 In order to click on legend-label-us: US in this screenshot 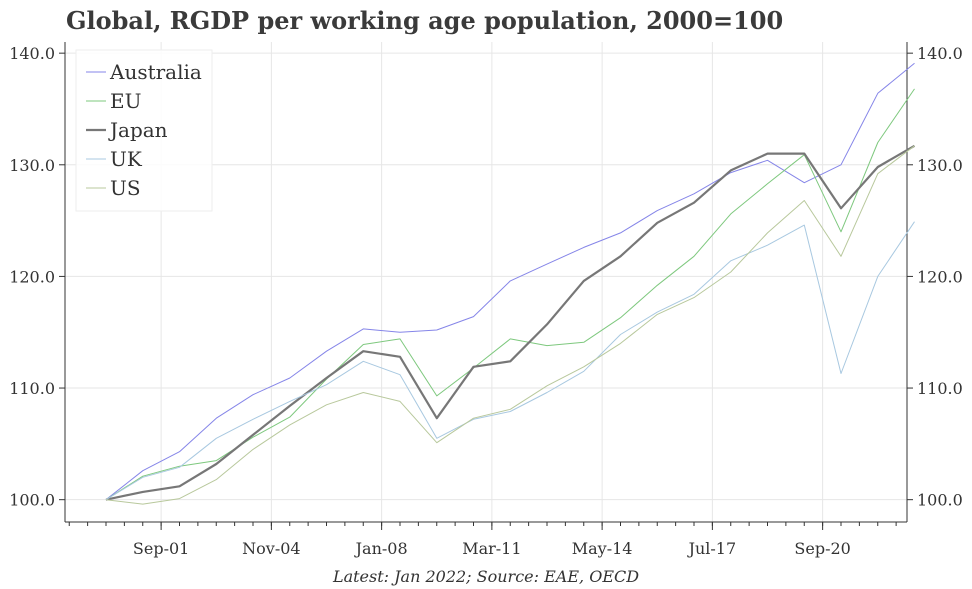, I will do `click(125, 188)`.